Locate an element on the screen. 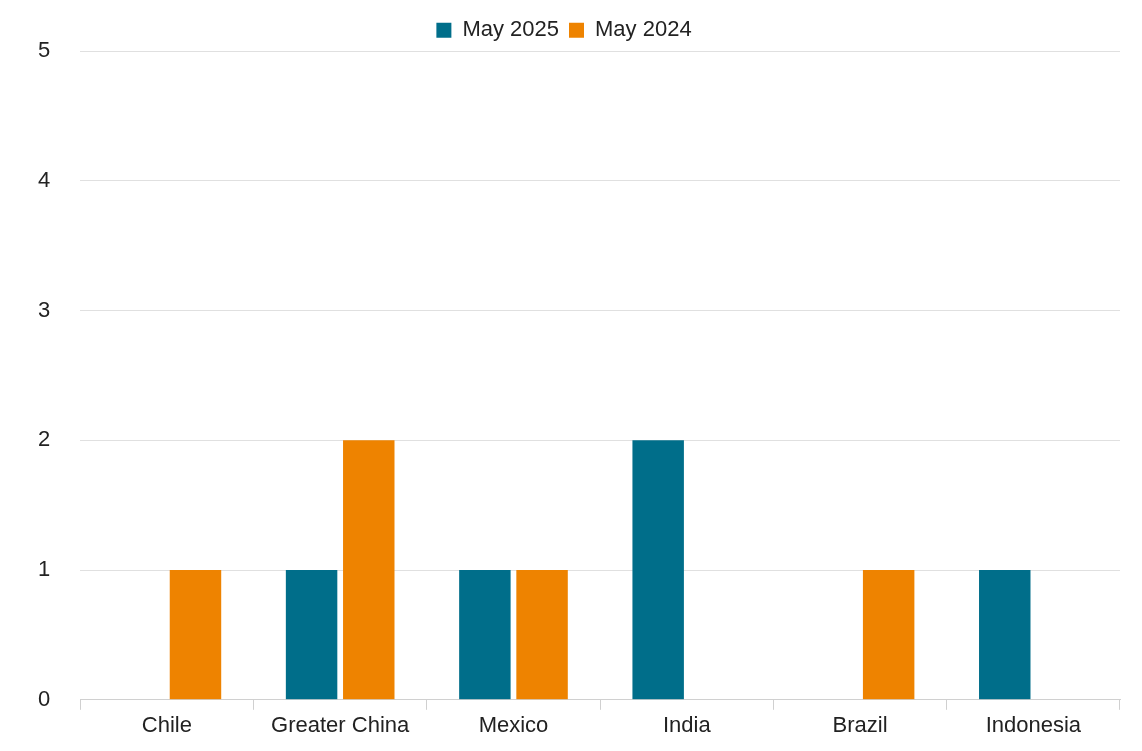  y-tick-label: 3 is located at coordinates (44, 309).